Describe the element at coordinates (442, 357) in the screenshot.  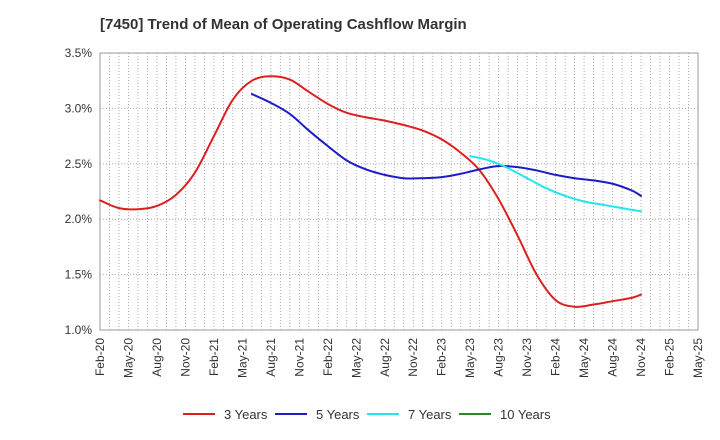
I see `x-tick-label: Feb-23` at that location.